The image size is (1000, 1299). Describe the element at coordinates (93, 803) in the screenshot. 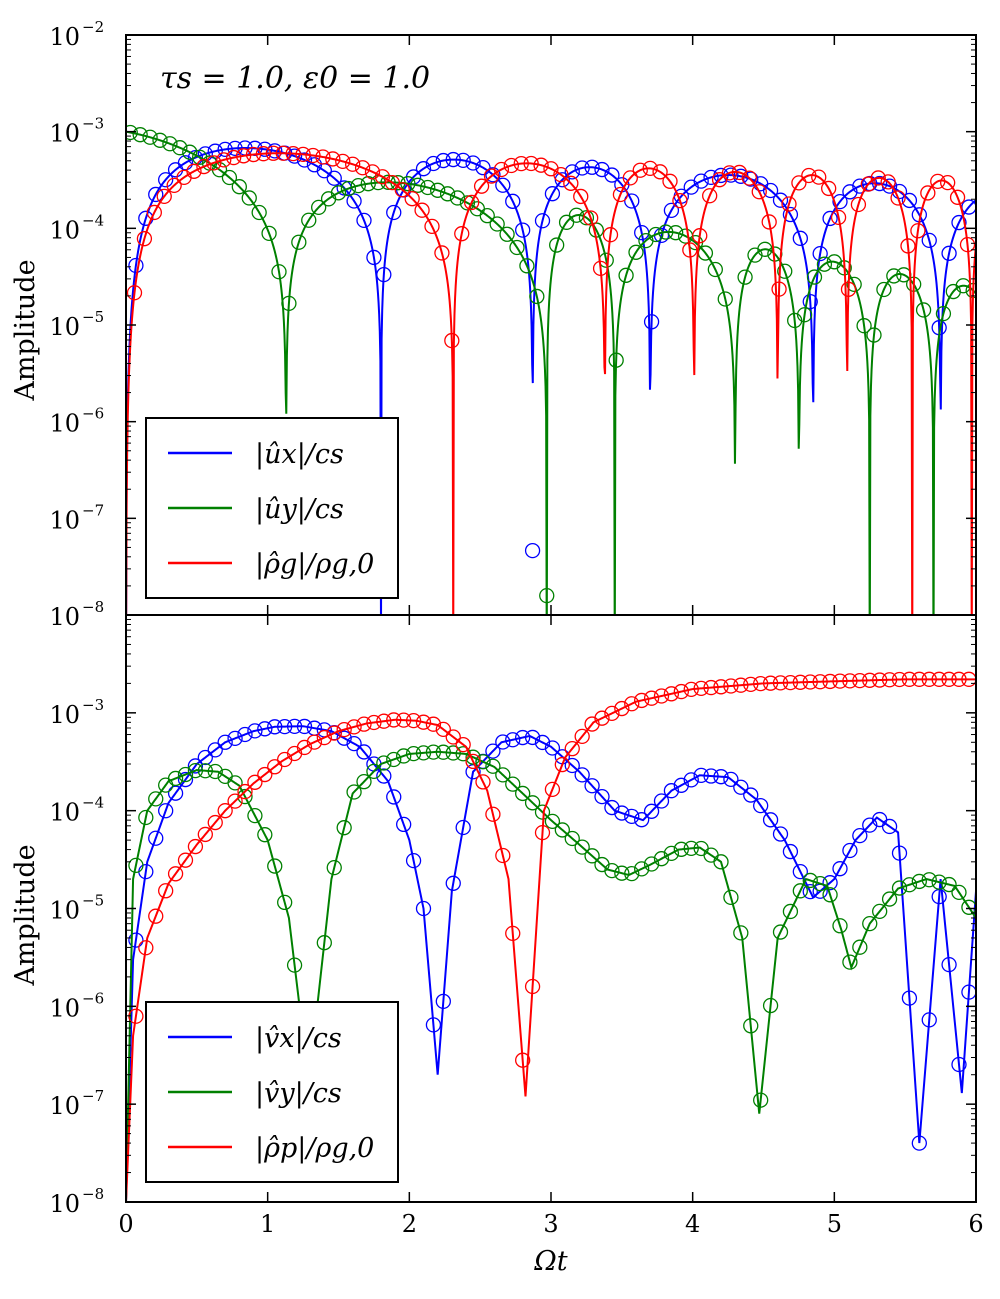

I see `ytick-exponent: −4` at that location.